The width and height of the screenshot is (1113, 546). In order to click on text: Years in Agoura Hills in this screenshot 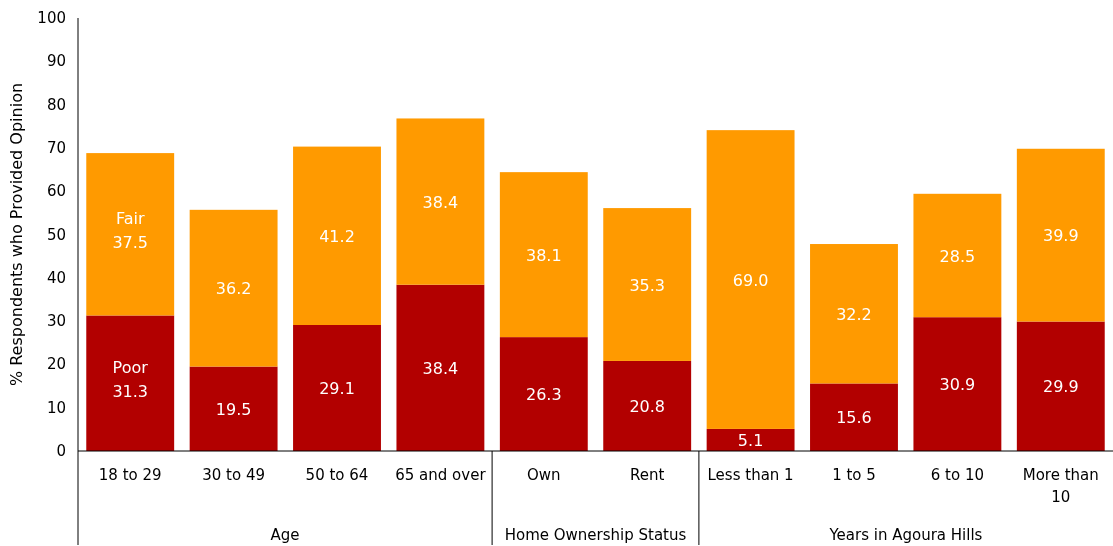, I will do `click(905, 535)`.